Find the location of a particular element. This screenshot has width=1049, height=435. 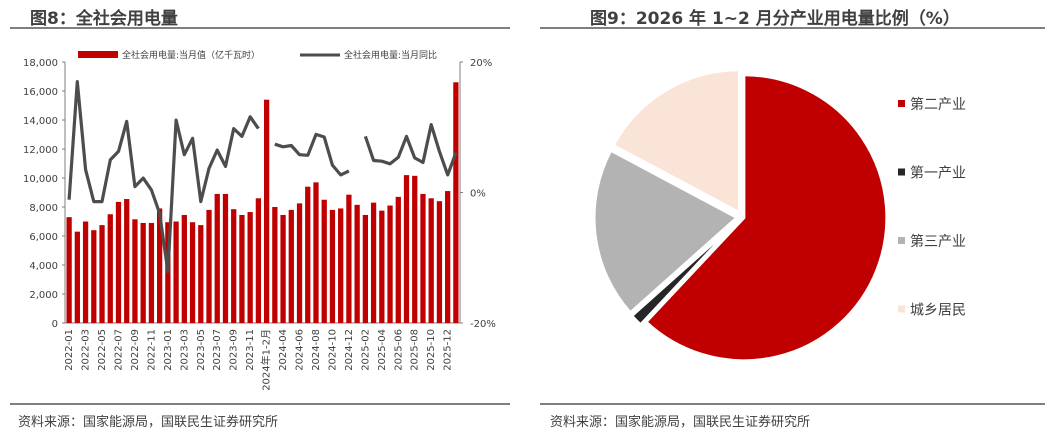

x-tick-label: 2023-01 is located at coordinates (168, 350).